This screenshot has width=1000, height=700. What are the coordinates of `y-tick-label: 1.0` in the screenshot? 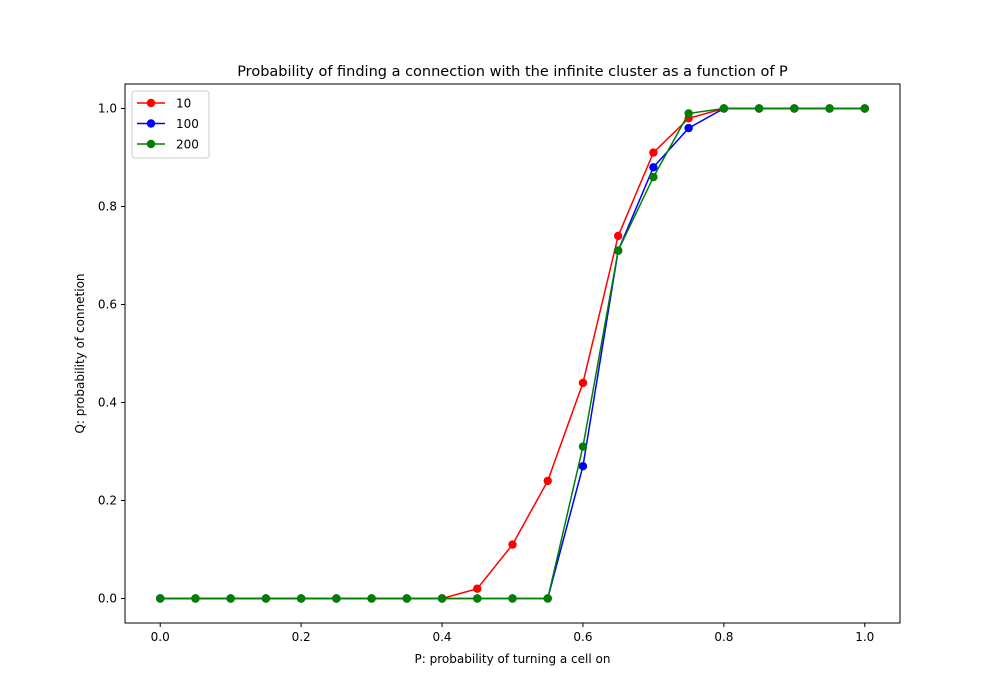 It's located at (107, 109).